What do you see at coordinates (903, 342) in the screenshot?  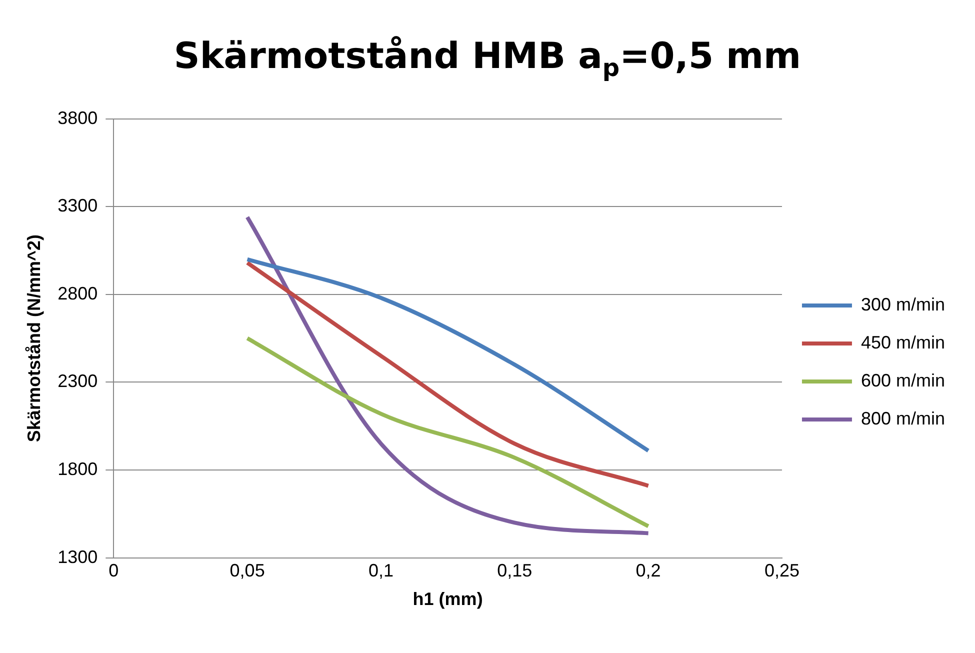 I see `legend-label: 450 m/min` at bounding box center [903, 342].